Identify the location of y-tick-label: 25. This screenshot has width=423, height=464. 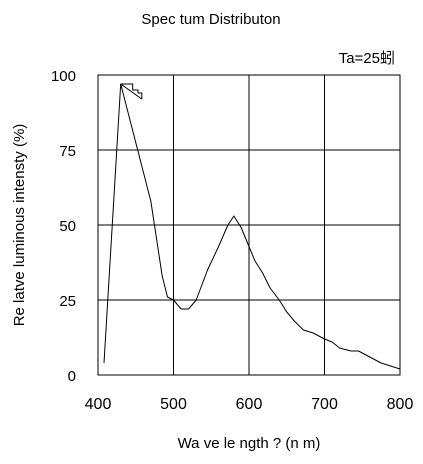
(67, 301).